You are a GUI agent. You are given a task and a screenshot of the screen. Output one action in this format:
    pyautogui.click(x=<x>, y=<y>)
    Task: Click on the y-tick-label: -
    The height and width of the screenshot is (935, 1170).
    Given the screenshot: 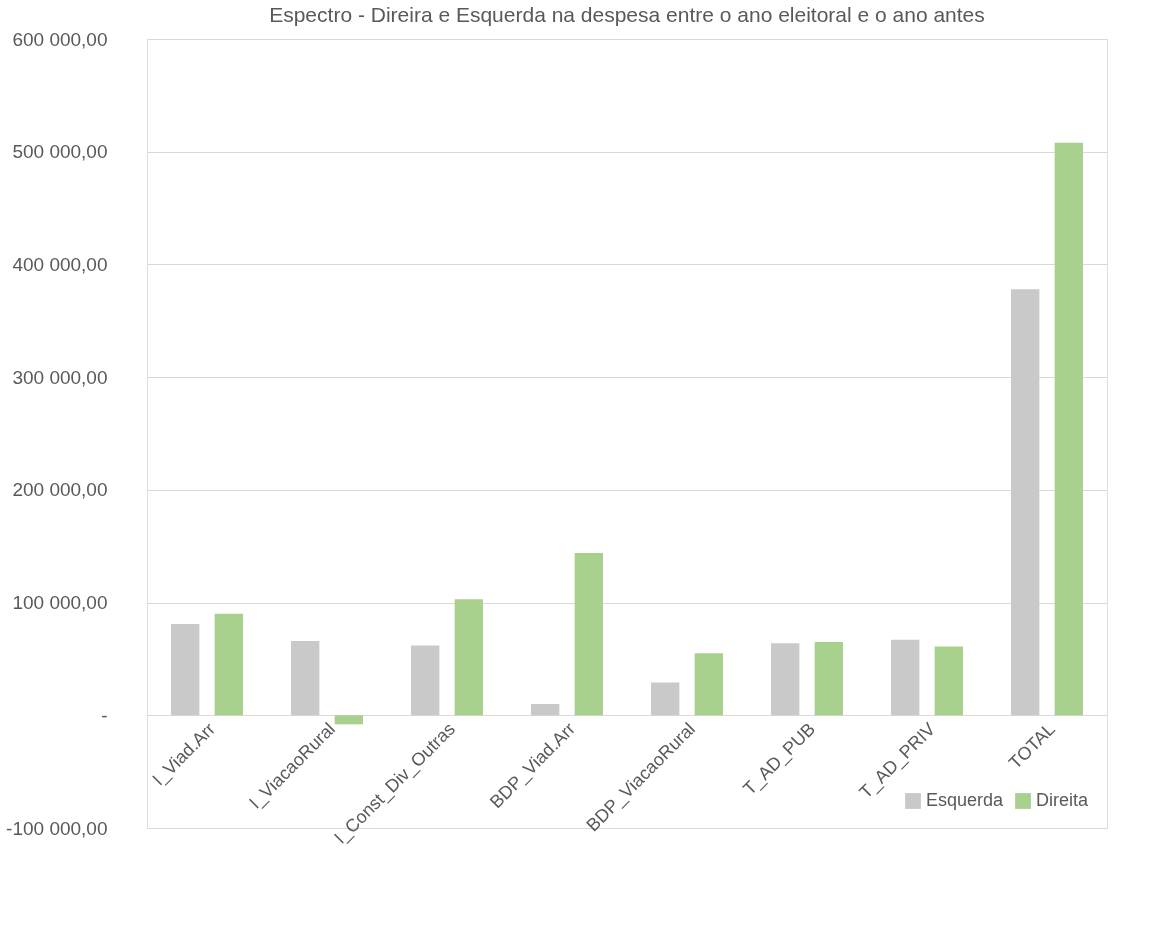 What is the action you would take?
    pyautogui.click(x=104, y=715)
    